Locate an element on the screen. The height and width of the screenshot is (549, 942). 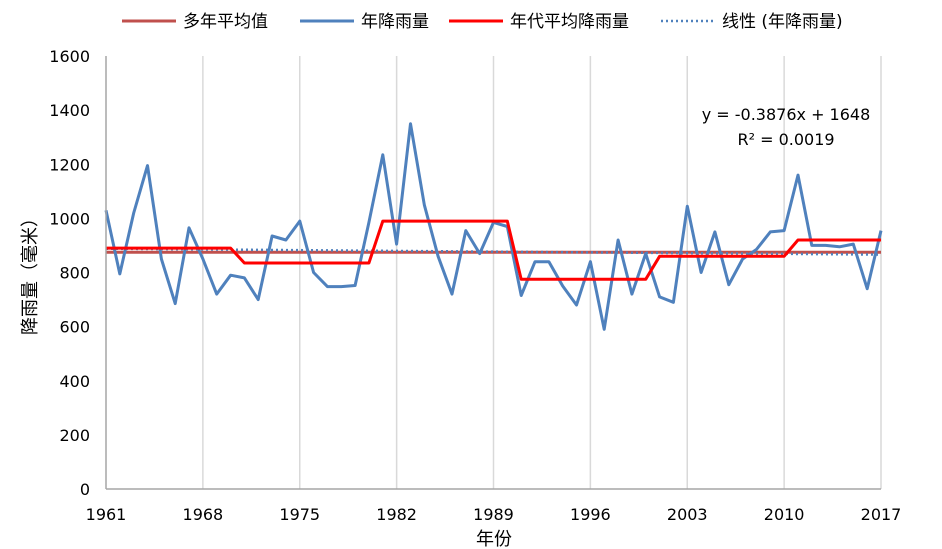
legend-label-average: 多年平均值 is located at coordinates (225, 22).